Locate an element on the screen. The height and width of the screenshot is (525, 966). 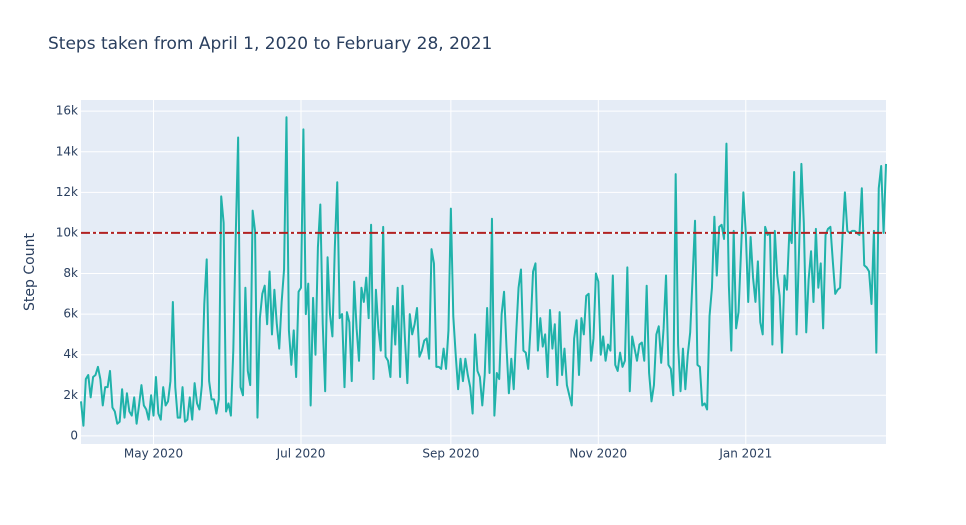
x-tick-label: Nov 2020 is located at coordinates (598, 454).